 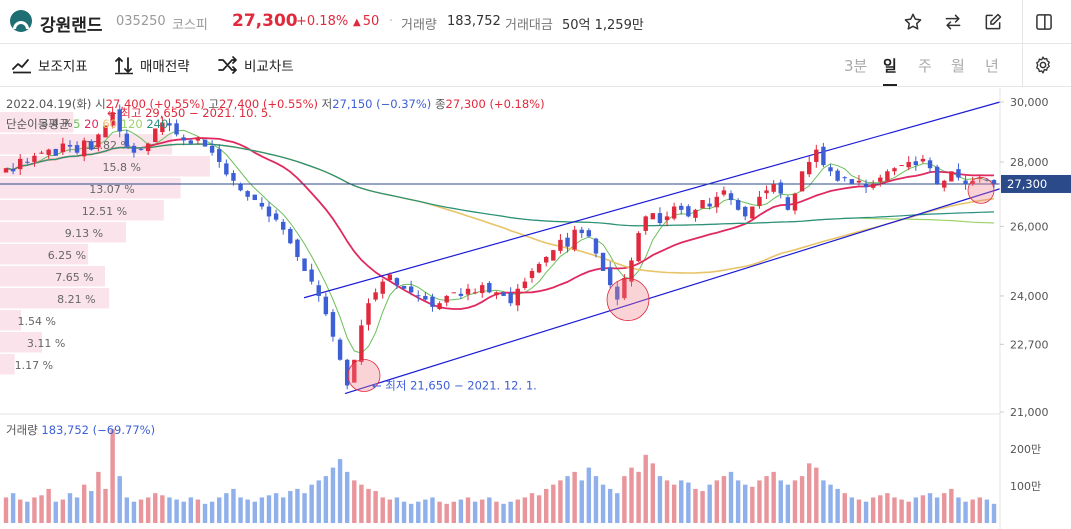 What do you see at coordinates (165, 67) in the screenshot?
I see `strategy-label: 매매전략` at bounding box center [165, 67].